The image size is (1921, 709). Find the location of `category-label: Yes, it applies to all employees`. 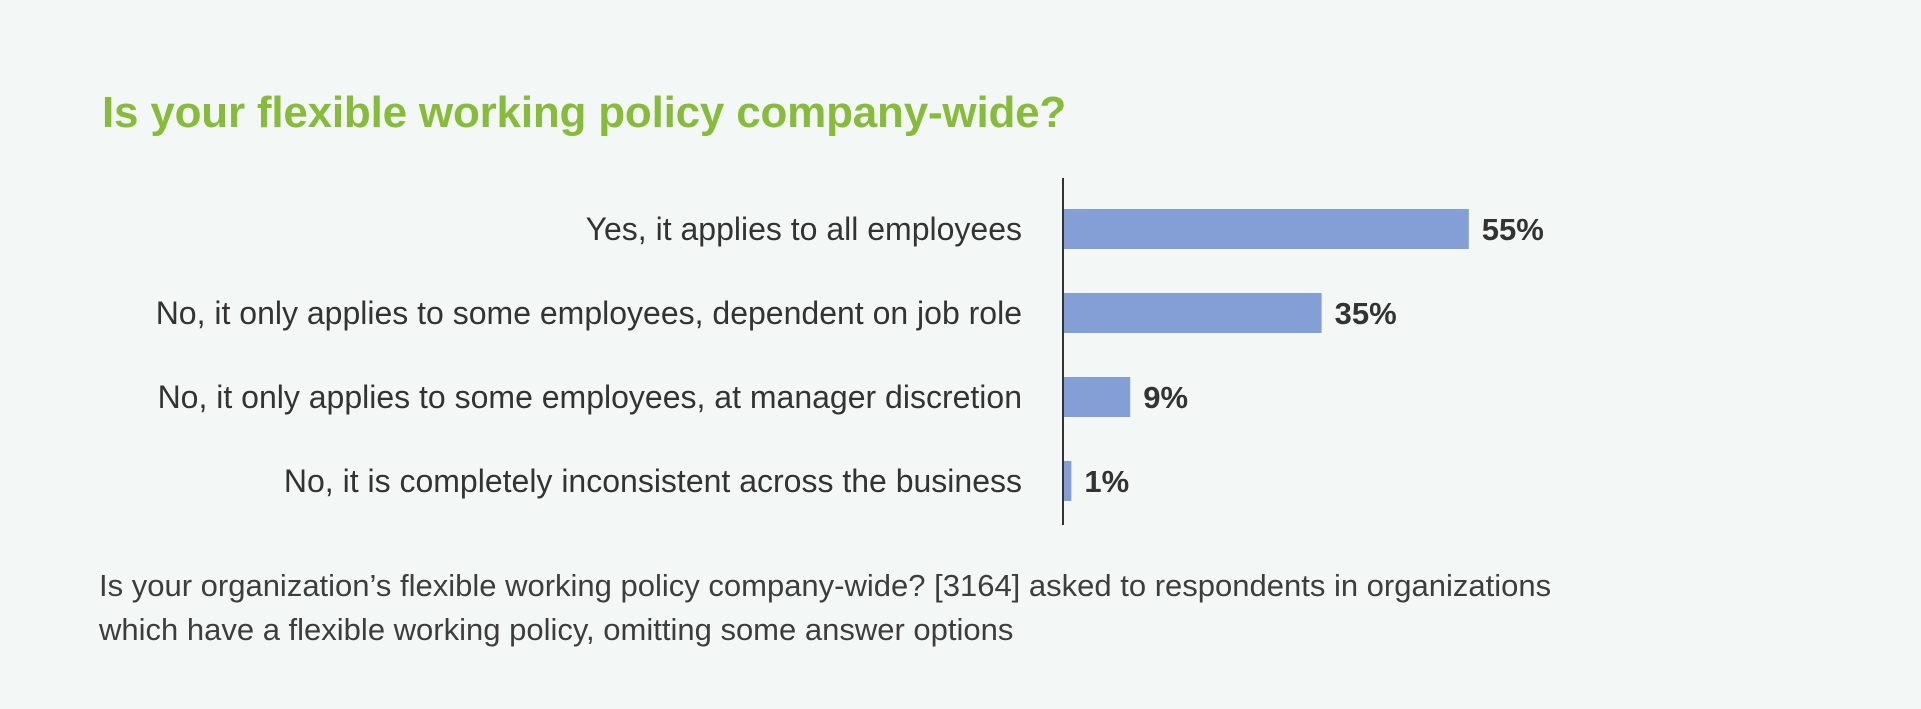

category-label: Yes, it applies to all employees is located at coordinates (804, 229).